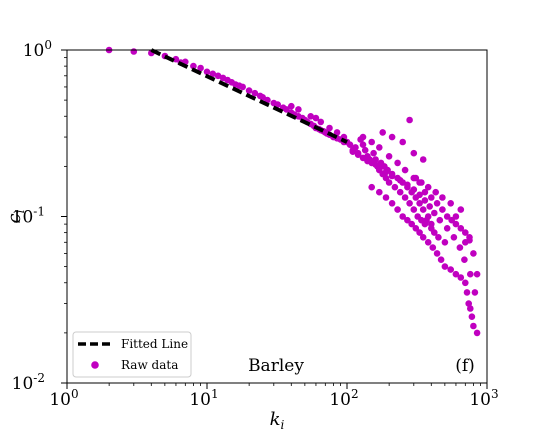 The image size is (540, 437). Describe the element at coordinates (37, 49) in the screenshot. I see `y-tick-label: 100` at that location.